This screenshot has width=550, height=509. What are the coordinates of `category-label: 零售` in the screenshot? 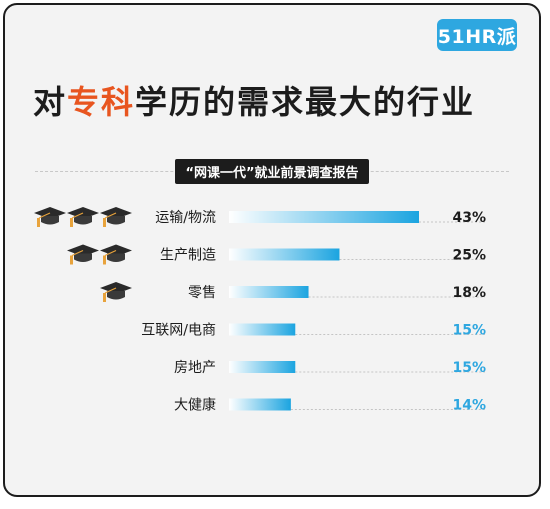 It's located at (202, 293).